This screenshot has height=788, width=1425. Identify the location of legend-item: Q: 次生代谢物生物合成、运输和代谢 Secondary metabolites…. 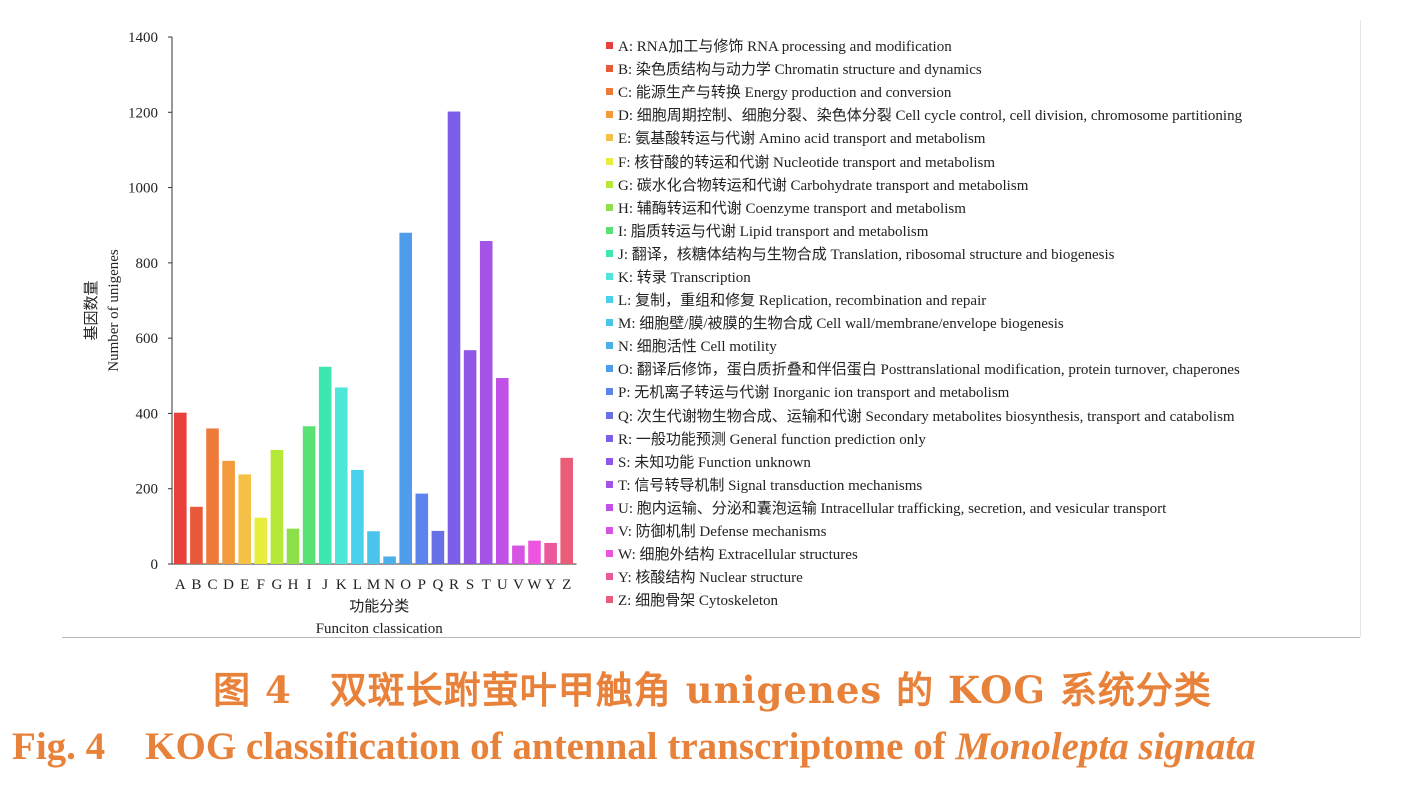
(1006, 415).